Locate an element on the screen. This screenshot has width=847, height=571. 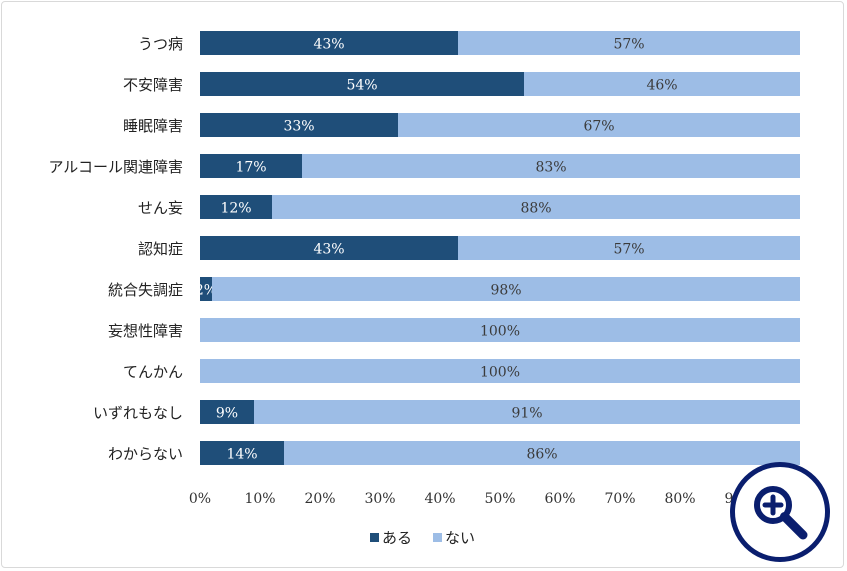
x-axis-ticks: 0%10%20%30%40%50%60%70%80%90%100% is located at coordinates (504, 499).